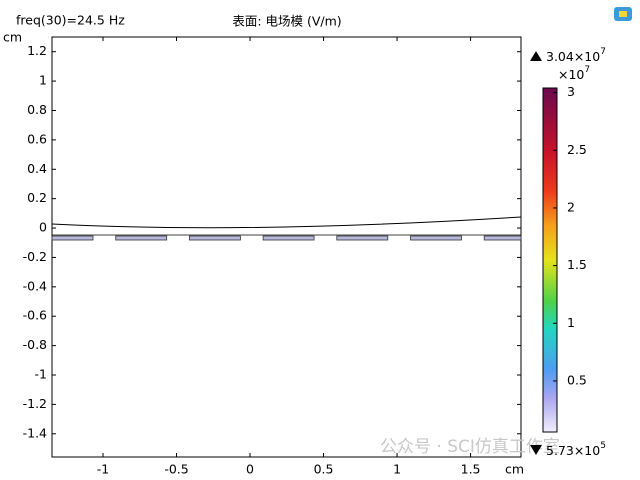 The width and height of the screenshot is (640, 480). What do you see at coordinates (12, 37) in the screenshot?
I see `y-axis-unit: cm` at bounding box center [12, 37].